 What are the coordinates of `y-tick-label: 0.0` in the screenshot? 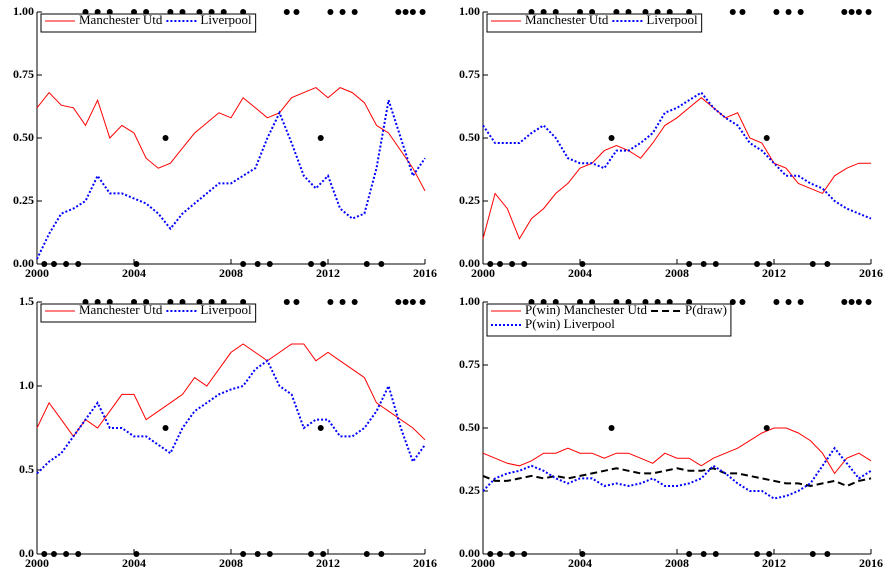 It's located at (26, 553).